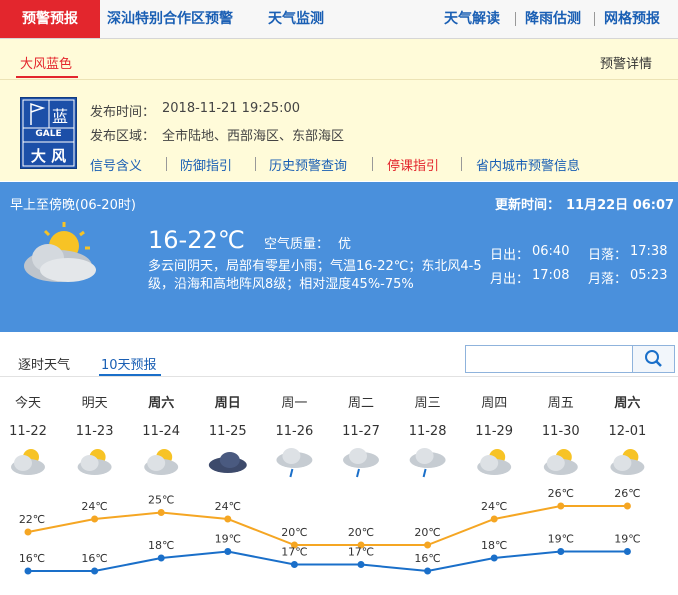 The height and width of the screenshot is (595, 678). What do you see at coordinates (228, 403) in the screenshot?
I see `day-name: 周日` at bounding box center [228, 403].